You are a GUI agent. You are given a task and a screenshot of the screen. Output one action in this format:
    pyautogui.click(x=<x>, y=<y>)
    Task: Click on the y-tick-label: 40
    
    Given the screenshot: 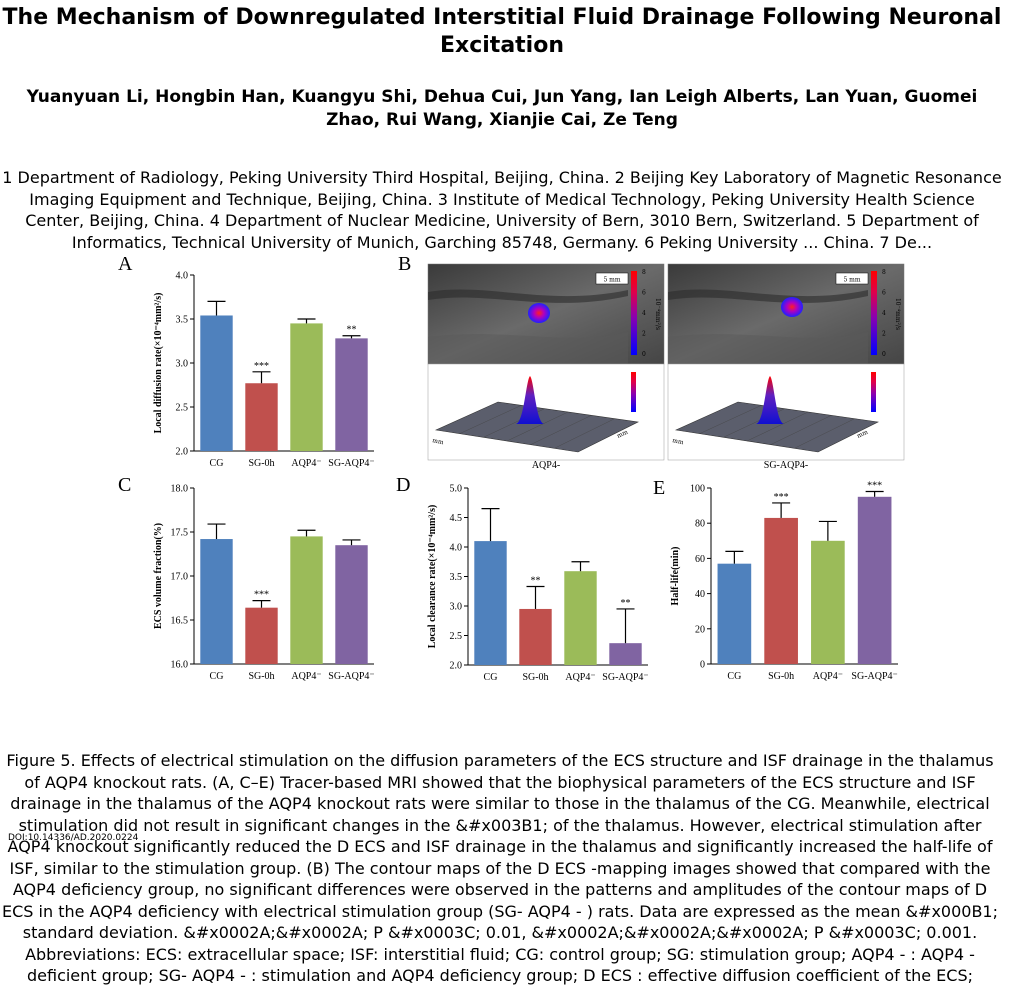 What is the action you would take?
    pyautogui.click(x=700, y=594)
    